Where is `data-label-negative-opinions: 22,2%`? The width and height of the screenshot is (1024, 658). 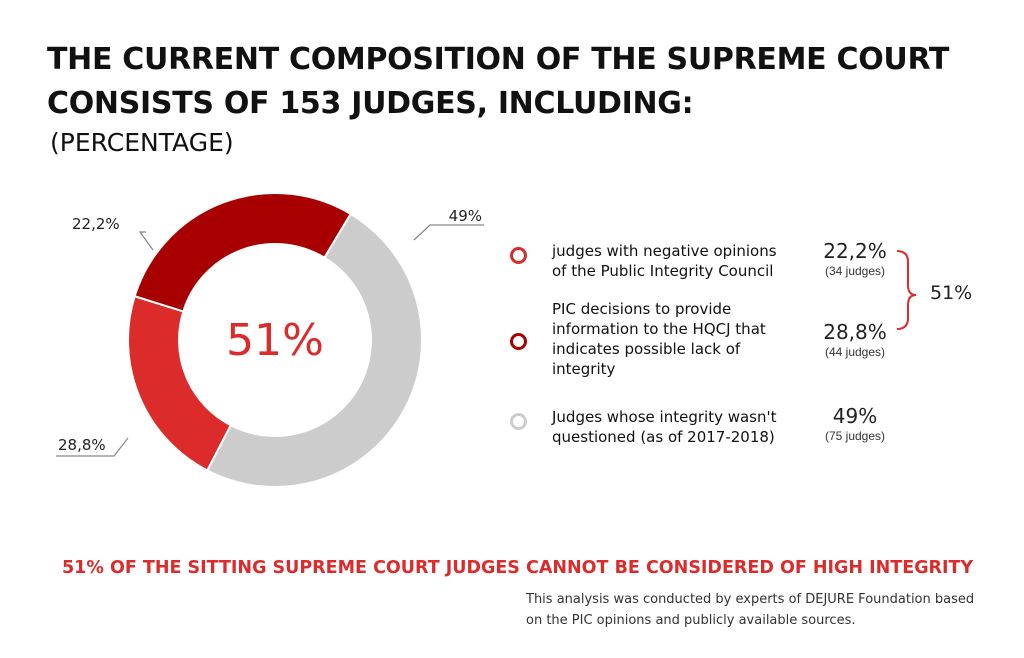
data-label-negative-opinions: 22,2% is located at coordinates (96, 224).